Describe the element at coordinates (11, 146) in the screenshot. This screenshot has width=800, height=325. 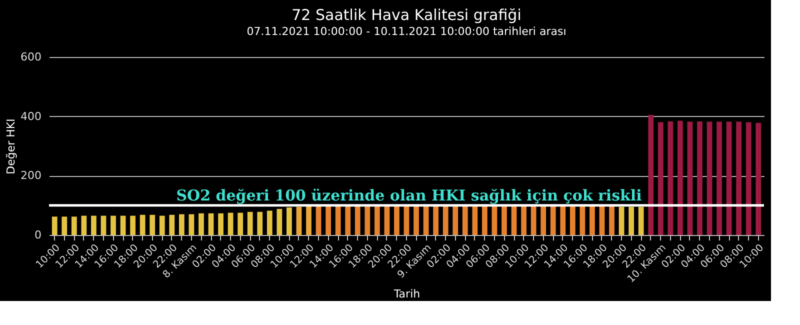
I see `y-axis-title: Değer HKI` at that location.